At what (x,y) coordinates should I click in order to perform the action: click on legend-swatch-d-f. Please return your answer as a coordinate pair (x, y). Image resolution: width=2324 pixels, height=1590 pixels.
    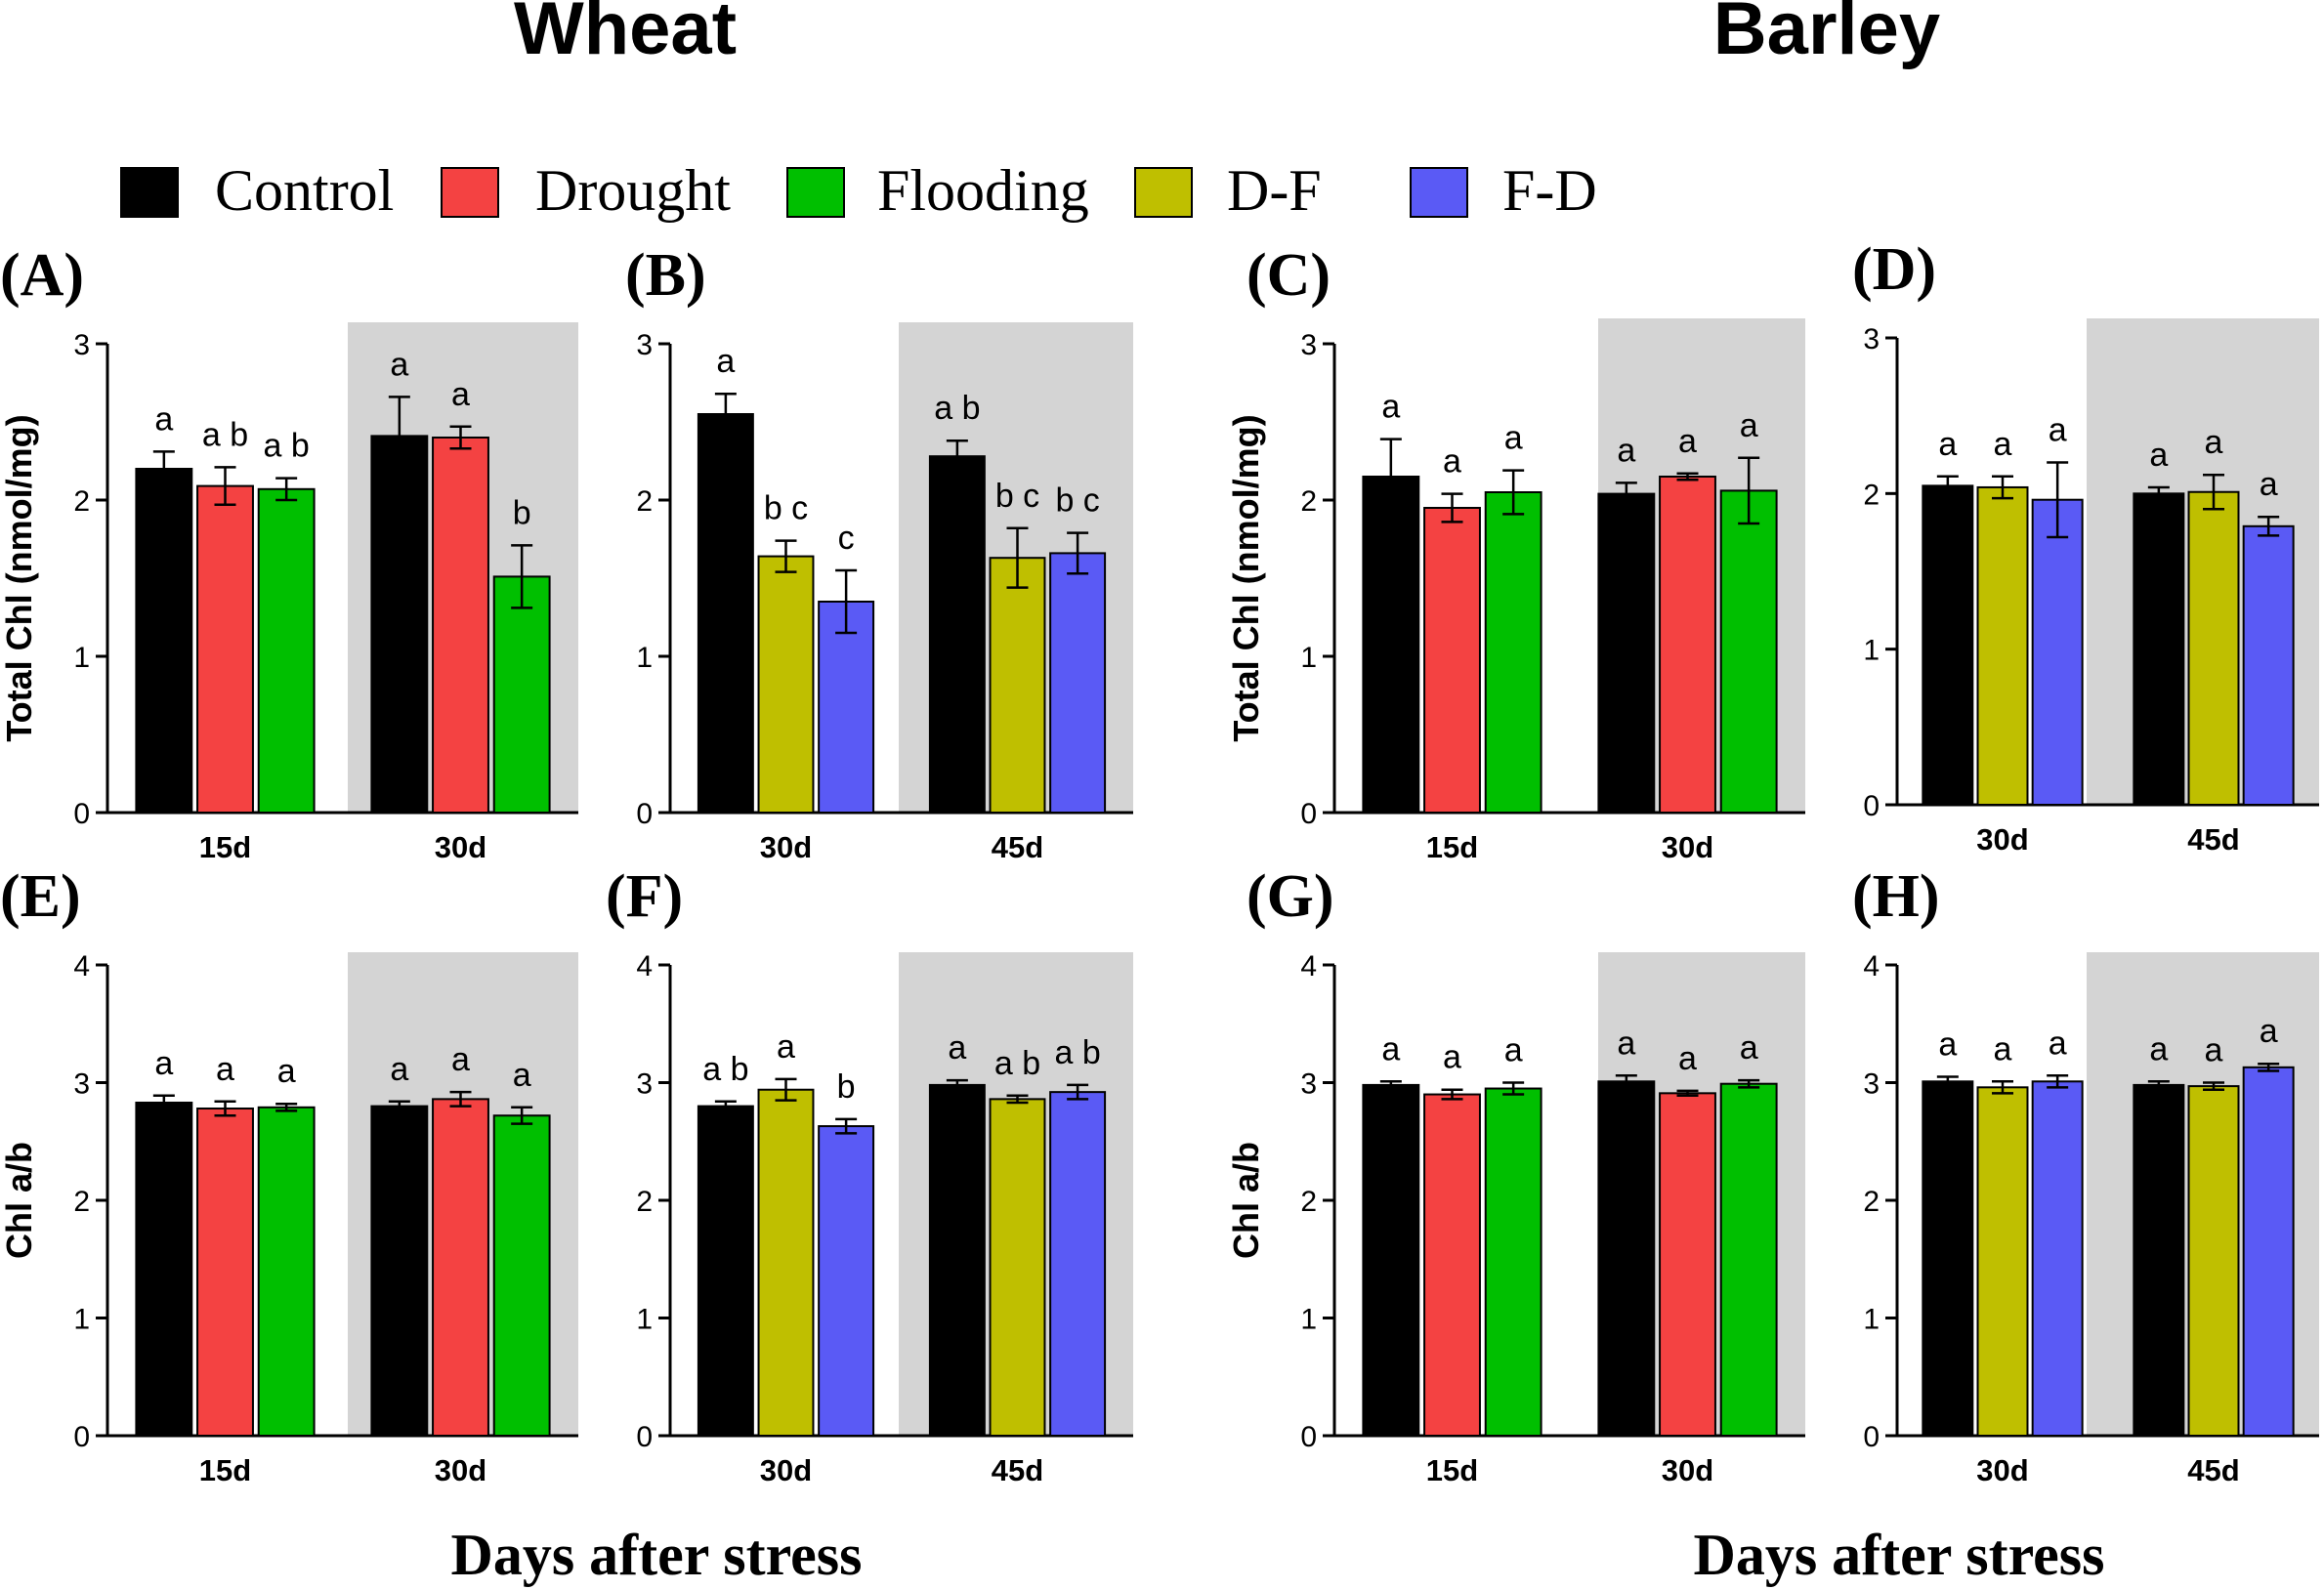
    Looking at the image, I should click on (1163, 192).